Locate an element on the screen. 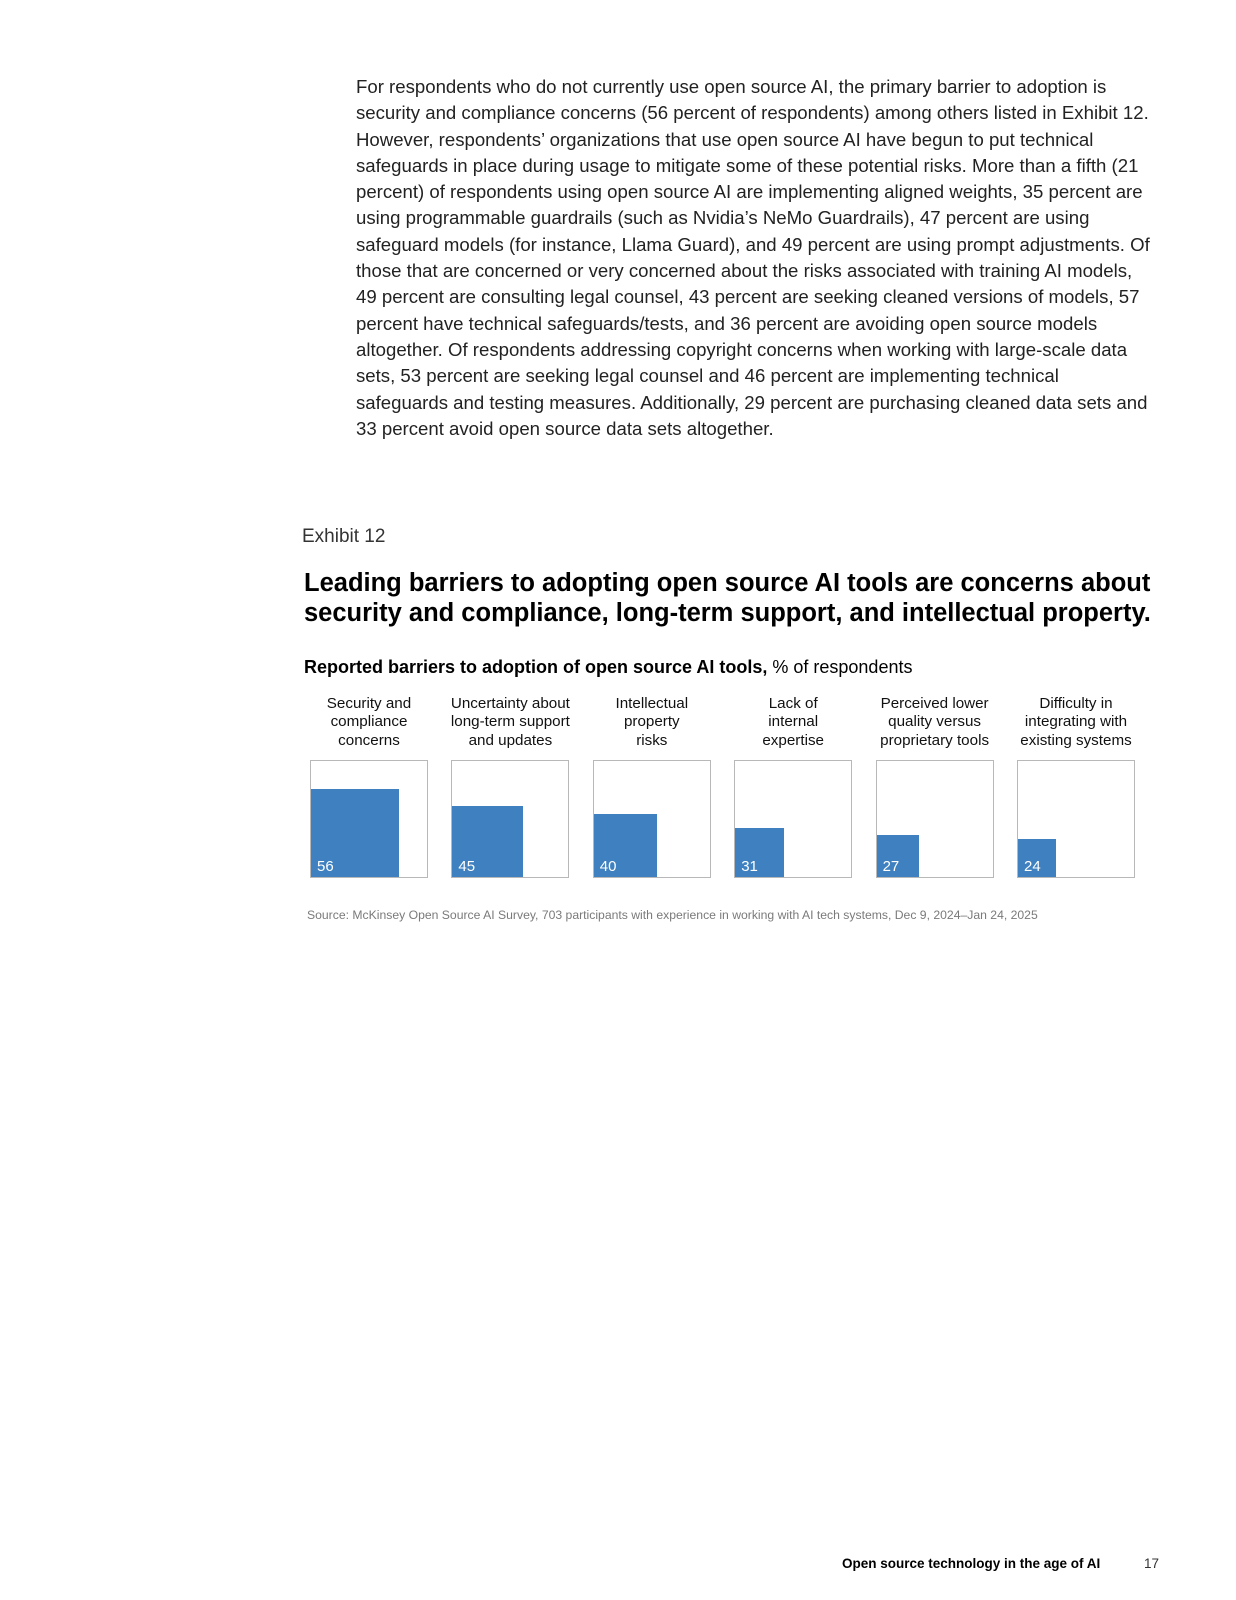 This screenshot has height=1600, width=1236. category-label-line: Difficulty in is located at coordinates (1076, 703).